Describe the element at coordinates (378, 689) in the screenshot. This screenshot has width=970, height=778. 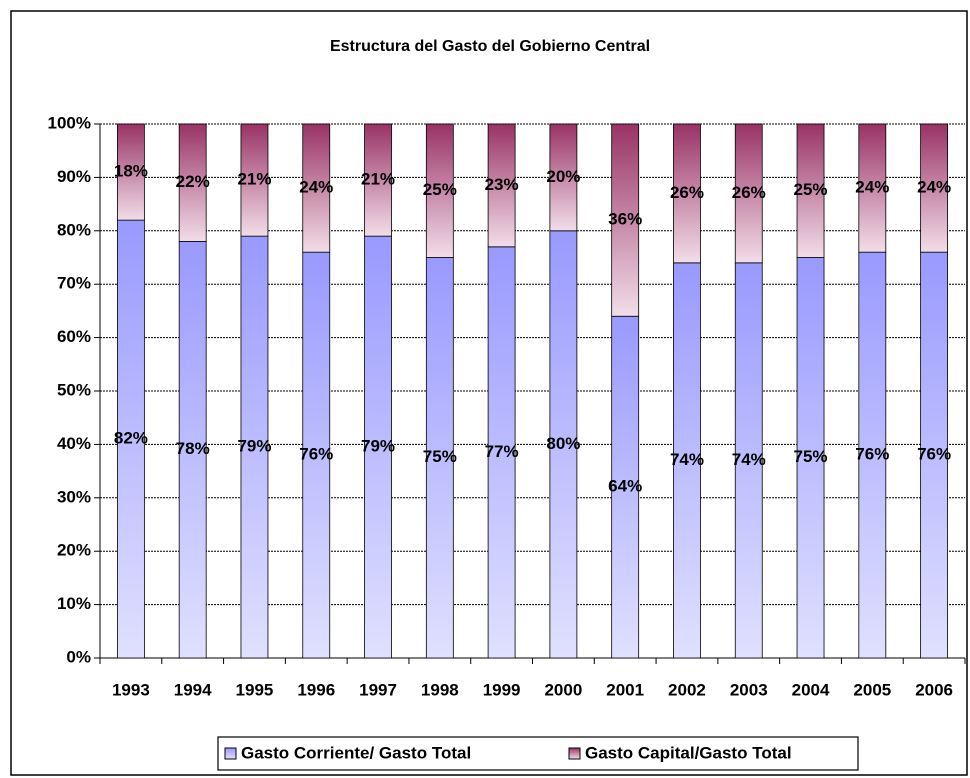
I see `x-tick-label: 1997` at that location.